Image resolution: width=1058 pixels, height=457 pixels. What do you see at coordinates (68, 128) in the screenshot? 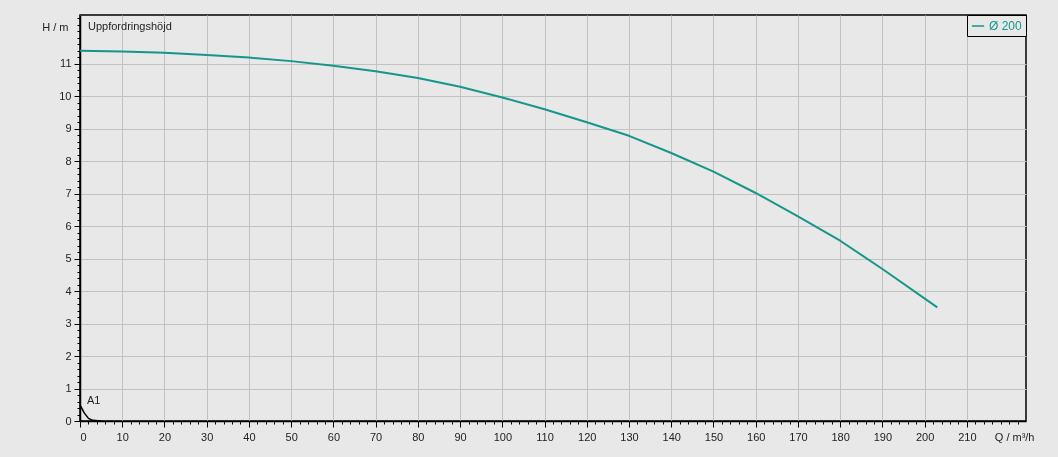
I see `y-tick-label: 9` at bounding box center [68, 128].